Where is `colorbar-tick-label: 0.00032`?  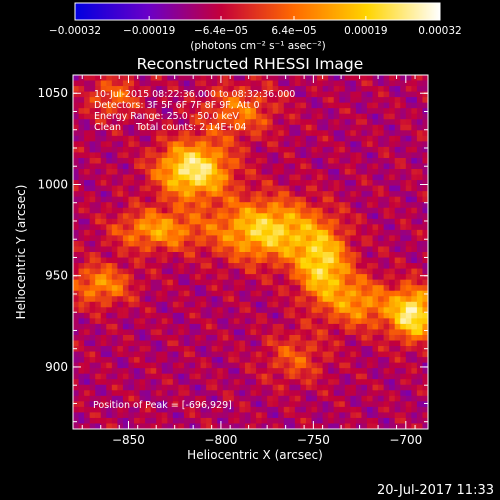
colorbar-tick-label: 0.00032 is located at coordinates (439, 31).